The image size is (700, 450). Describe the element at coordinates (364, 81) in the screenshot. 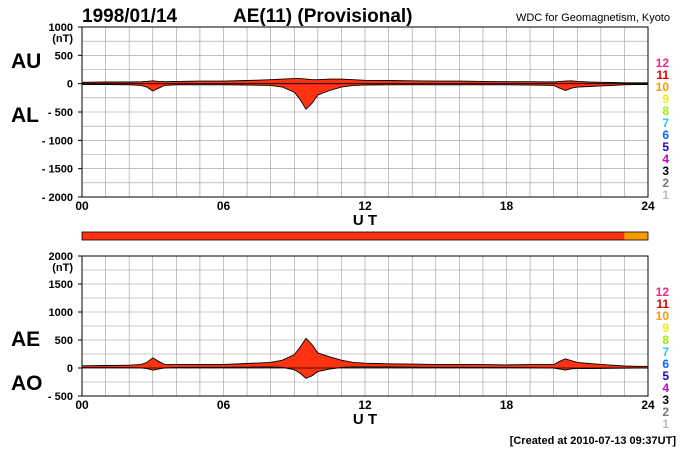

I see `p1-series-au` at that location.